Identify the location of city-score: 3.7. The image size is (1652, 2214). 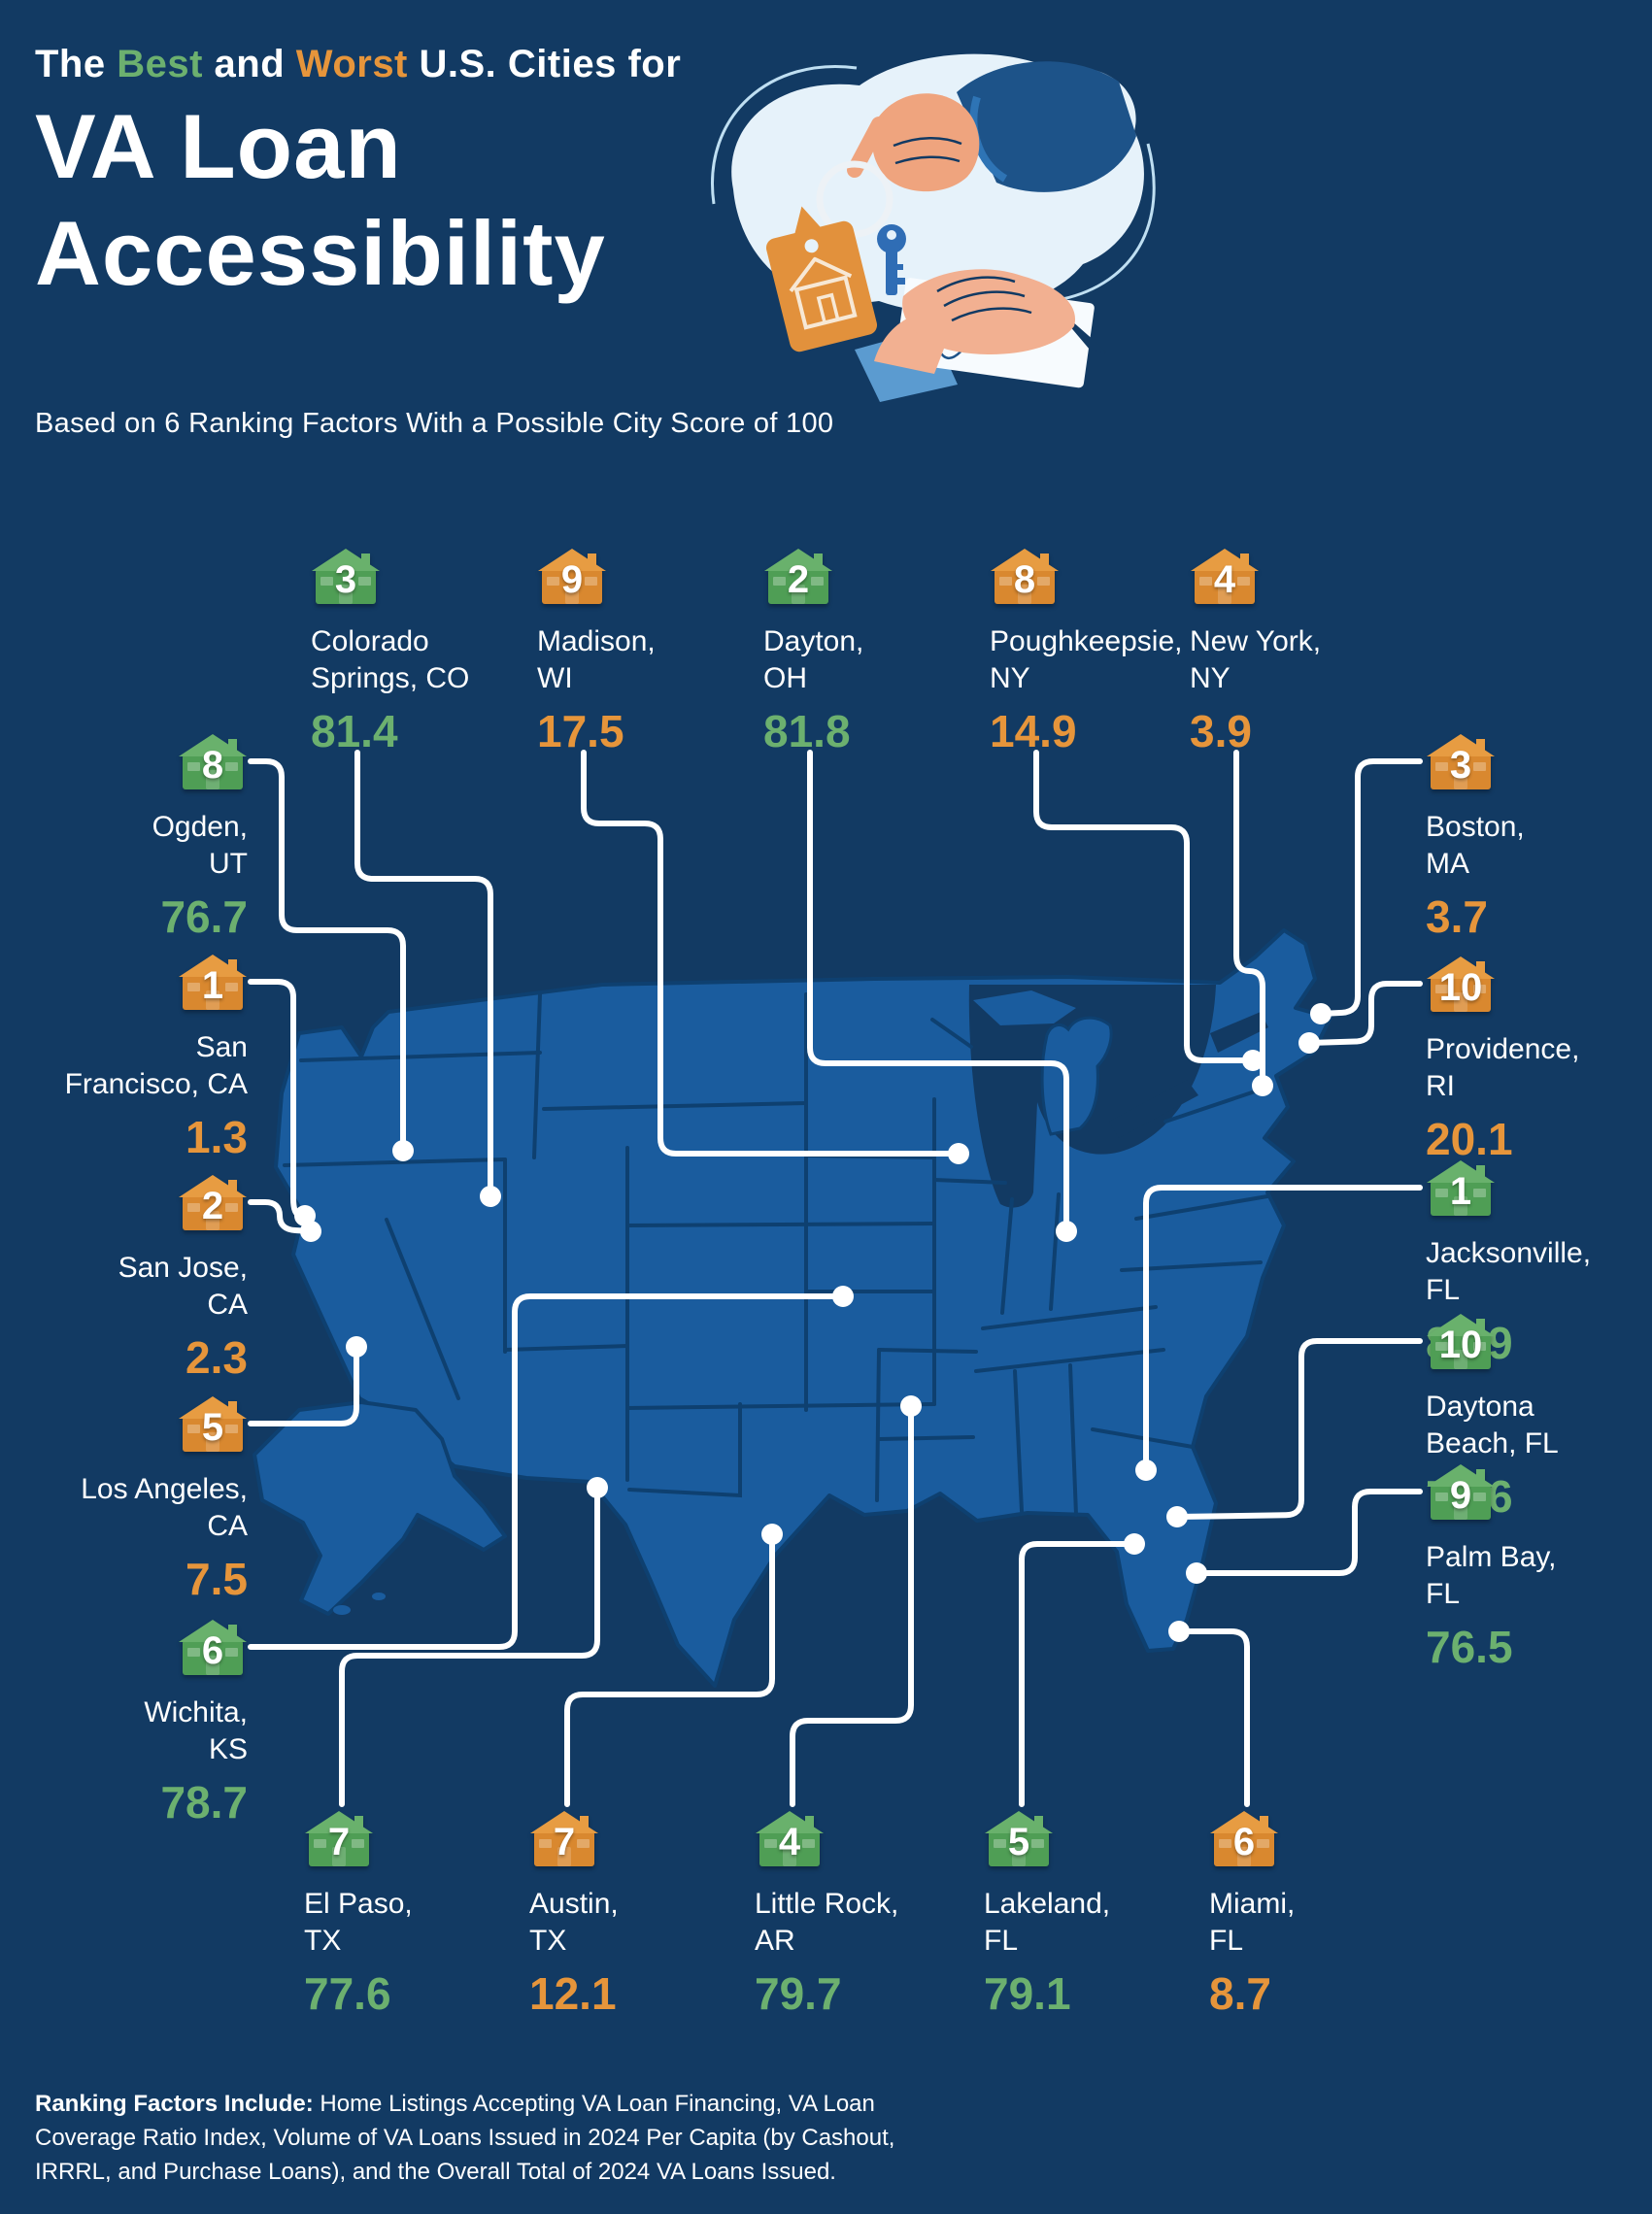
(1457, 917).